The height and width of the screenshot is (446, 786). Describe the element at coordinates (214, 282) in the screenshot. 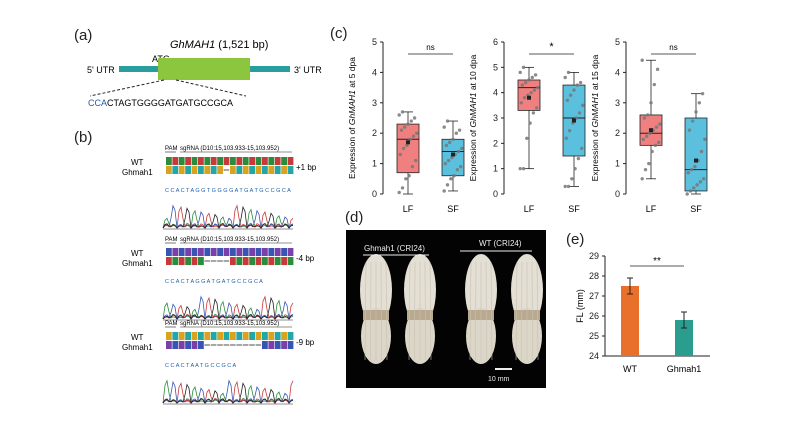

I see `trace-sequence: C C A C T A G G A T G A T G C C G C A` at that location.